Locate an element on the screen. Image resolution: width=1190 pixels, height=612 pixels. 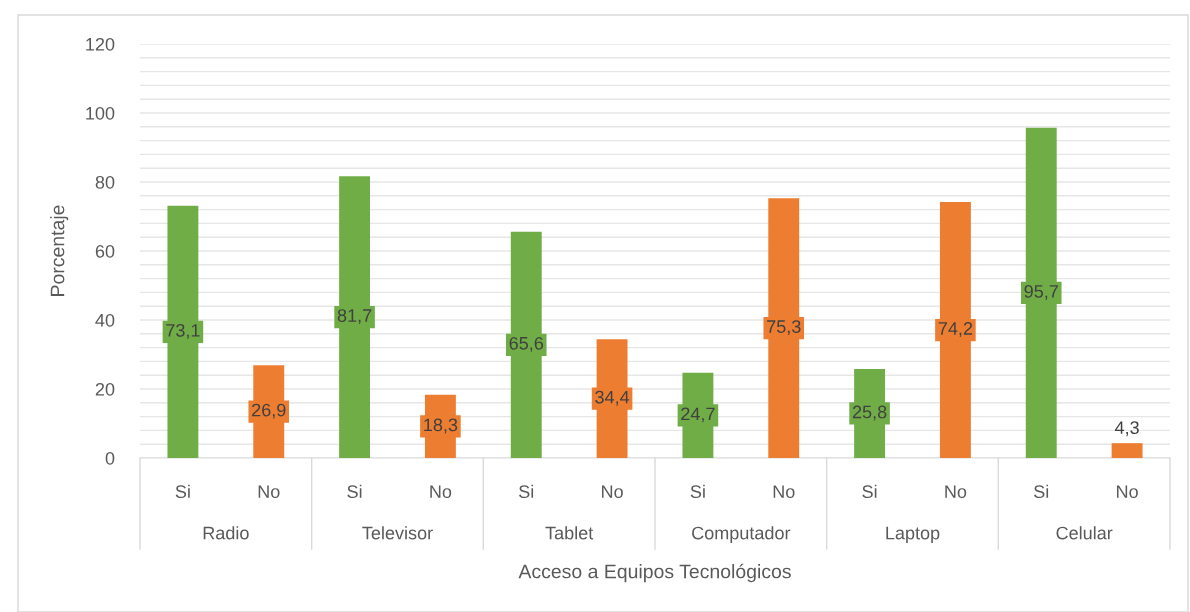
y-axis-title: Porcentaje is located at coordinates (59, 250).